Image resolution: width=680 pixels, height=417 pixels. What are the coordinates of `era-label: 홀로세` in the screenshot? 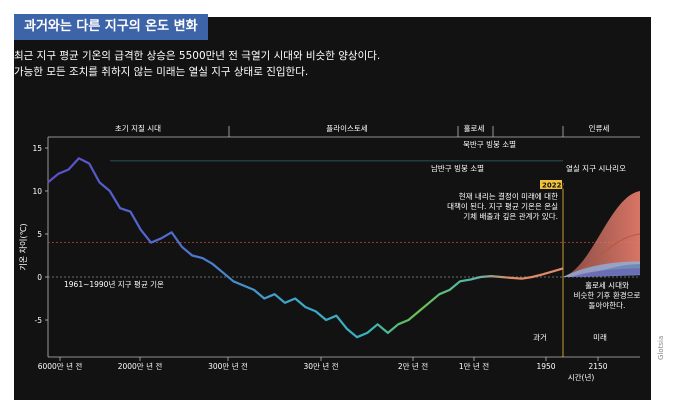 It's located at (474, 128).